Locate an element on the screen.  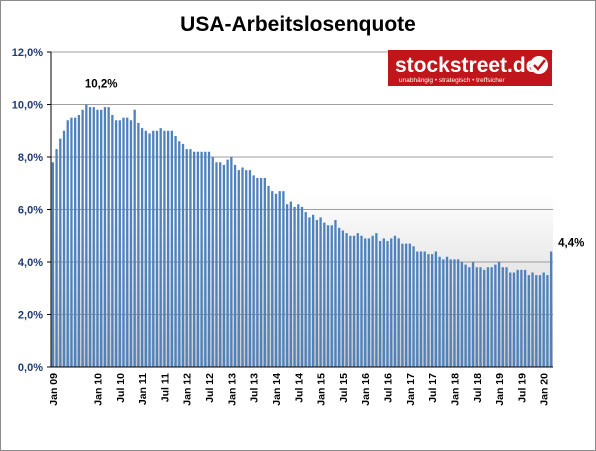
check-badge-icon is located at coordinates (539, 65).